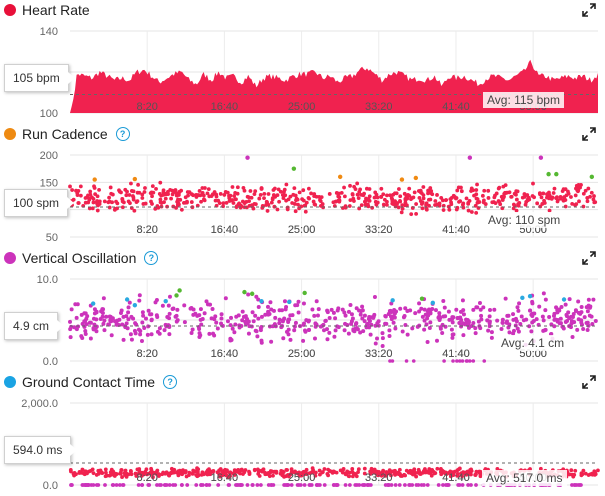 This screenshot has height=496, width=605. What do you see at coordinates (49, 114) in the screenshot?
I see `y-tick-label: 100` at bounding box center [49, 114].